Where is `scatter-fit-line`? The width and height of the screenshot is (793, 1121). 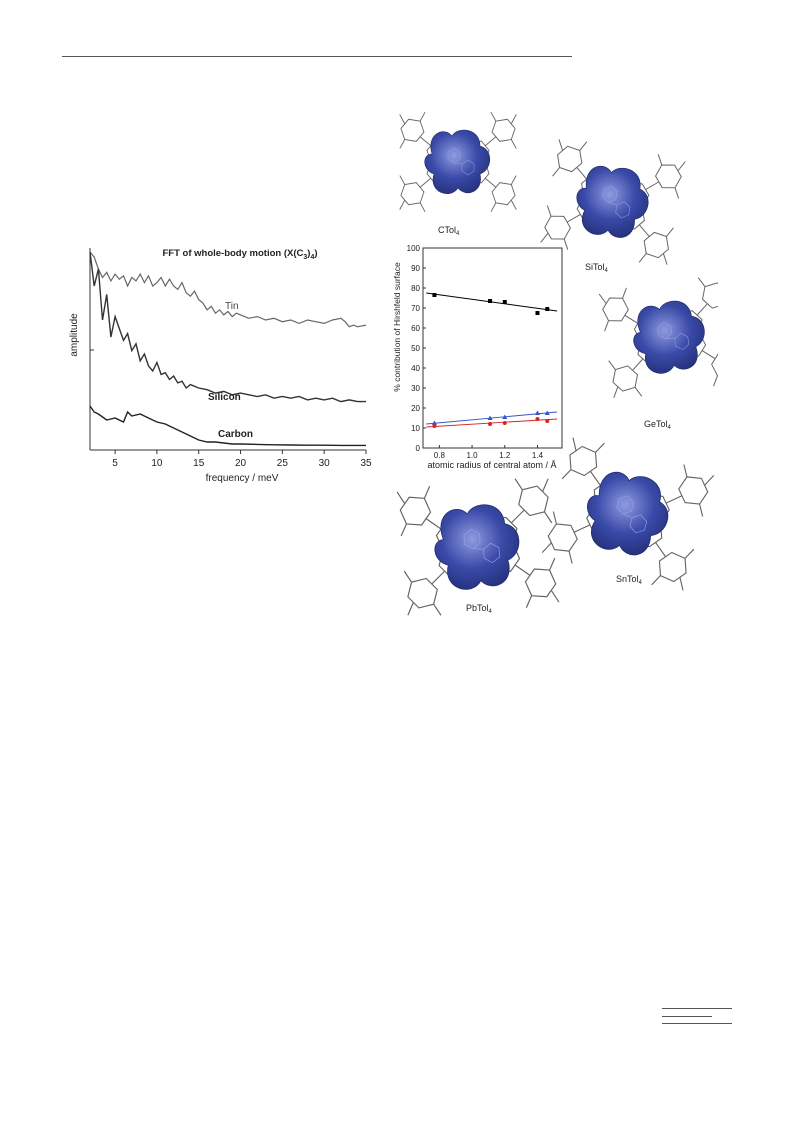 scatter-fit-line is located at coordinates (492, 418).